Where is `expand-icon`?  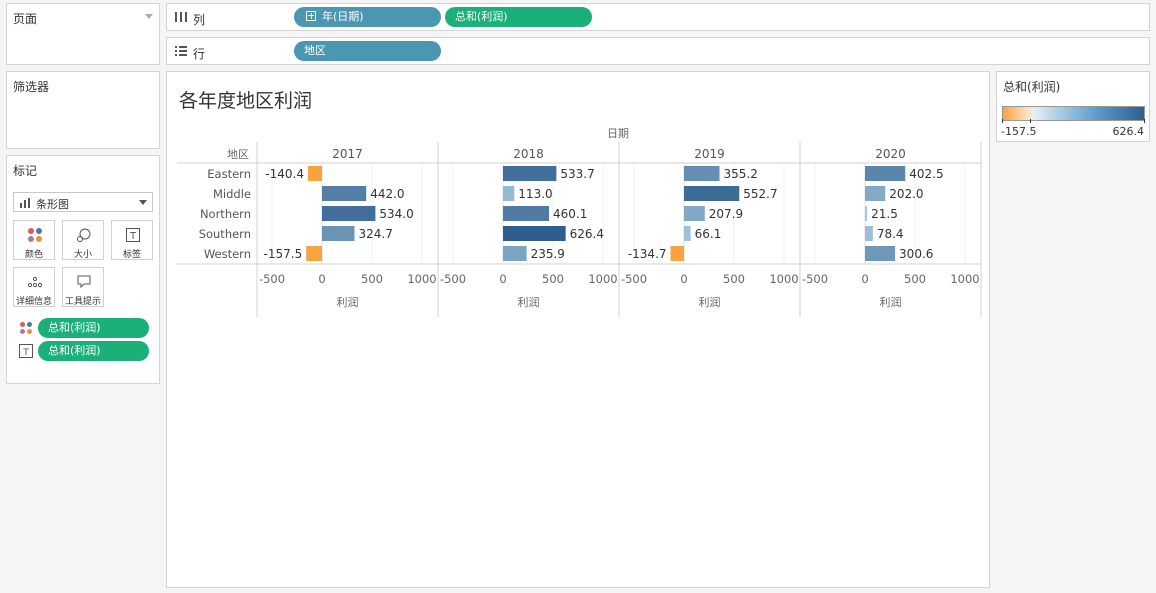
expand-icon is located at coordinates (311, 16).